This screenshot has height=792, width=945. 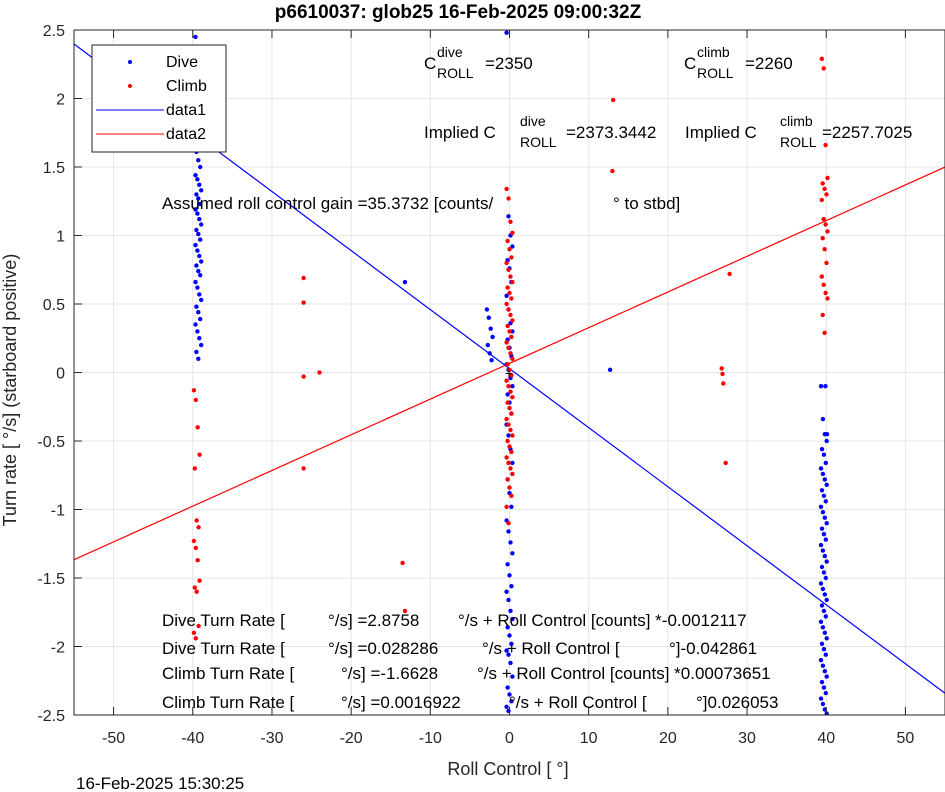 I want to click on fit1-a: Dive Turn Rate [, so click(x=223, y=620).